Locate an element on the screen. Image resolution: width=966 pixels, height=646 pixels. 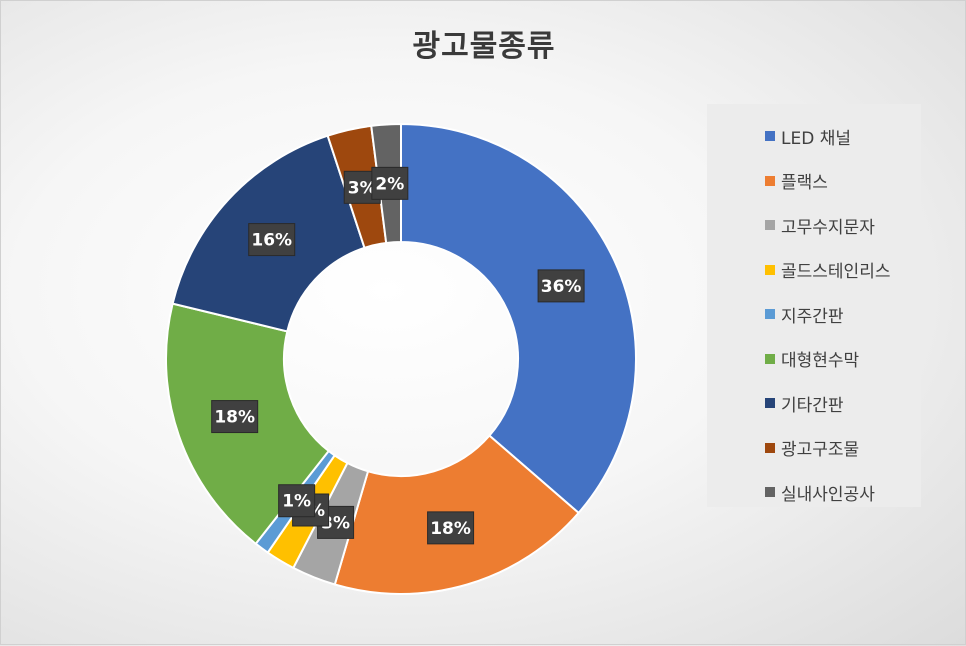
legend-label: 대형현수막 is located at coordinates (820, 361).